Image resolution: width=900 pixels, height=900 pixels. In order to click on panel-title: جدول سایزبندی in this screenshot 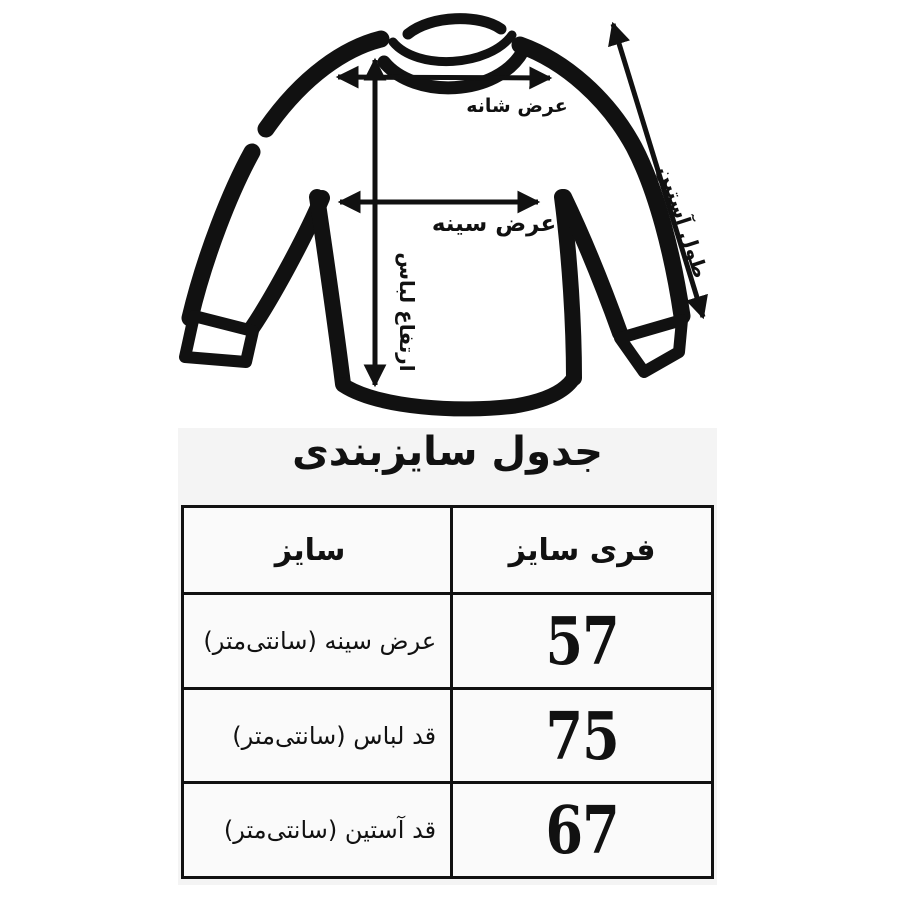, I will do `click(447, 451)`.